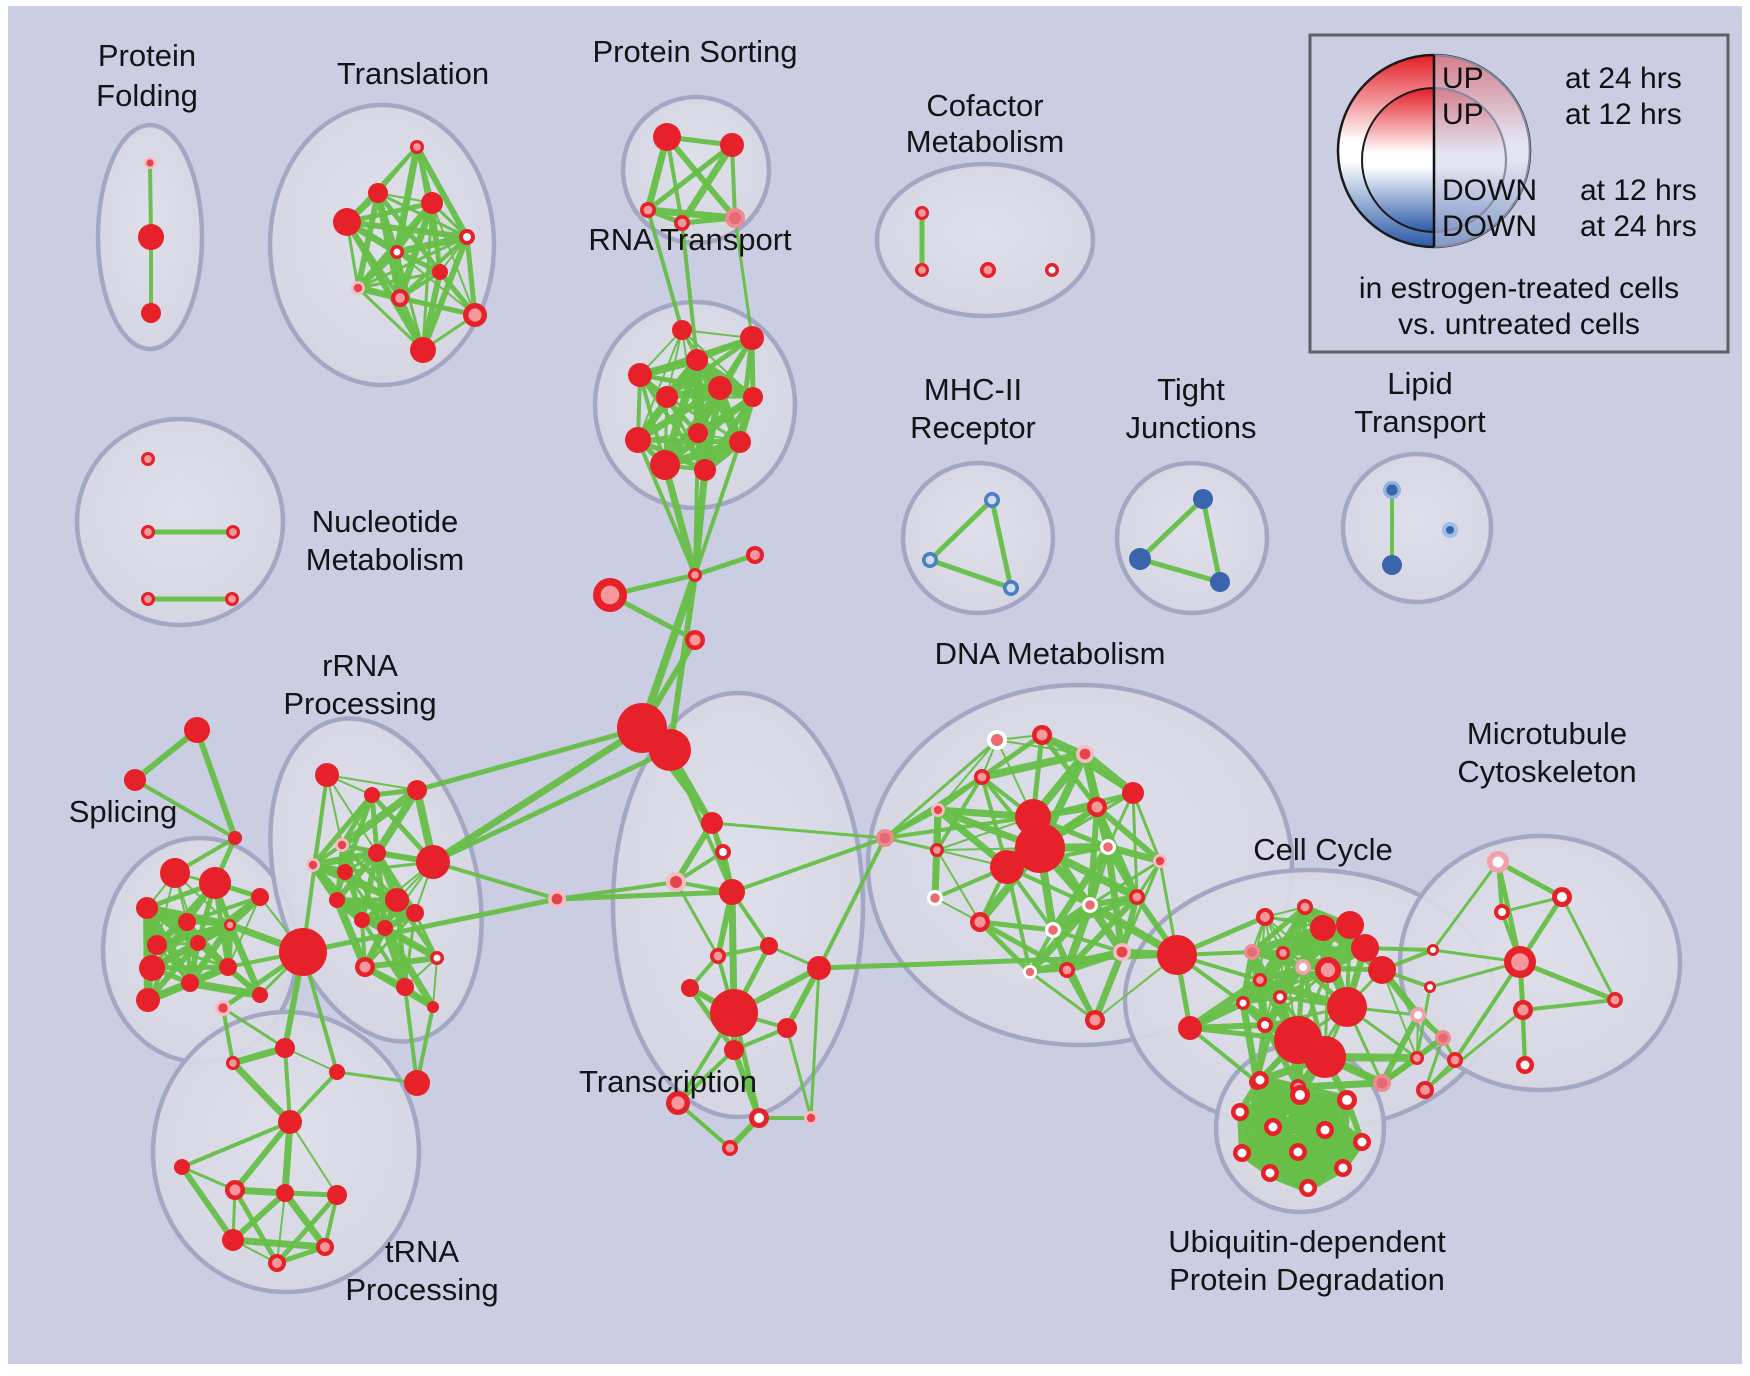  I want to click on node-ubiquitin-degradation-center, so click(1270, 1173).